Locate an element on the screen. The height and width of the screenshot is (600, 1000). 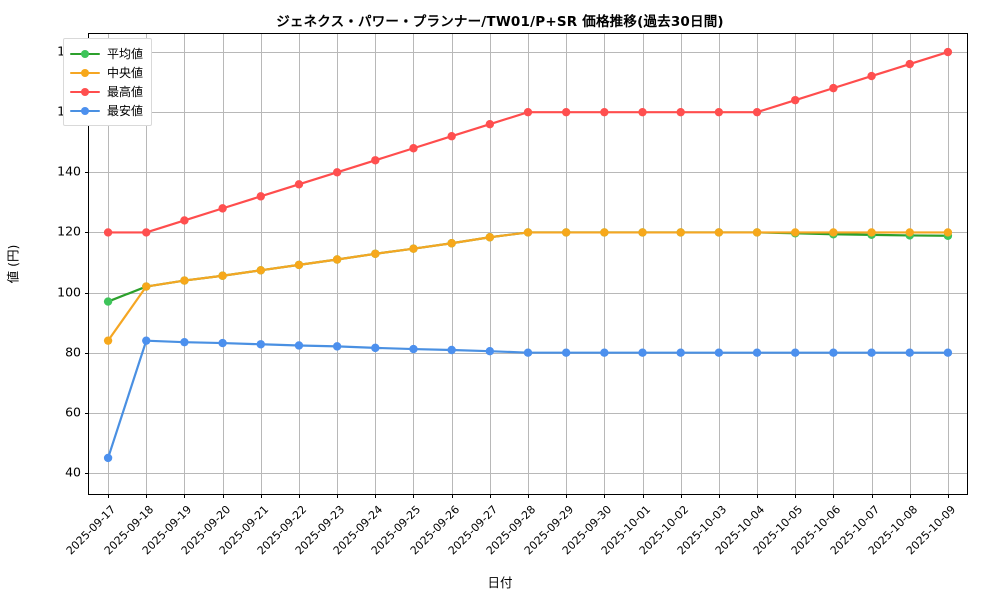
legend-item-label: 平均値 is located at coordinates (125, 54).